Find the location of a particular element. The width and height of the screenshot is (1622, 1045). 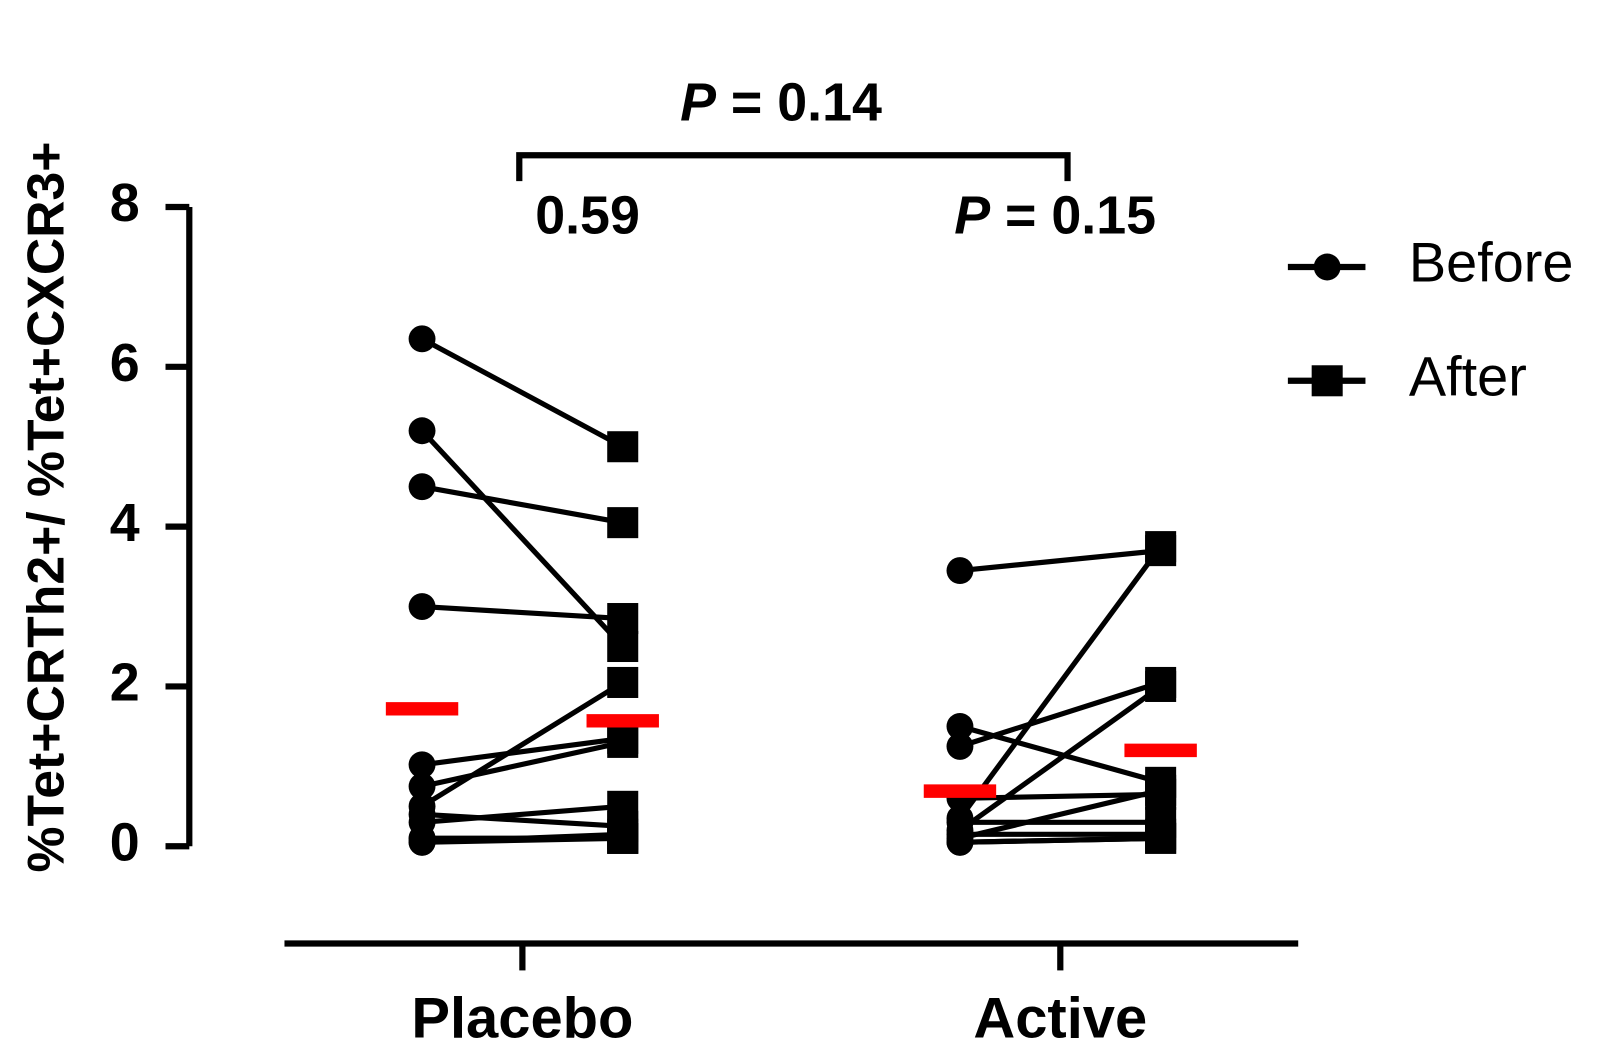

legend-label: After is located at coordinates (1468, 376).